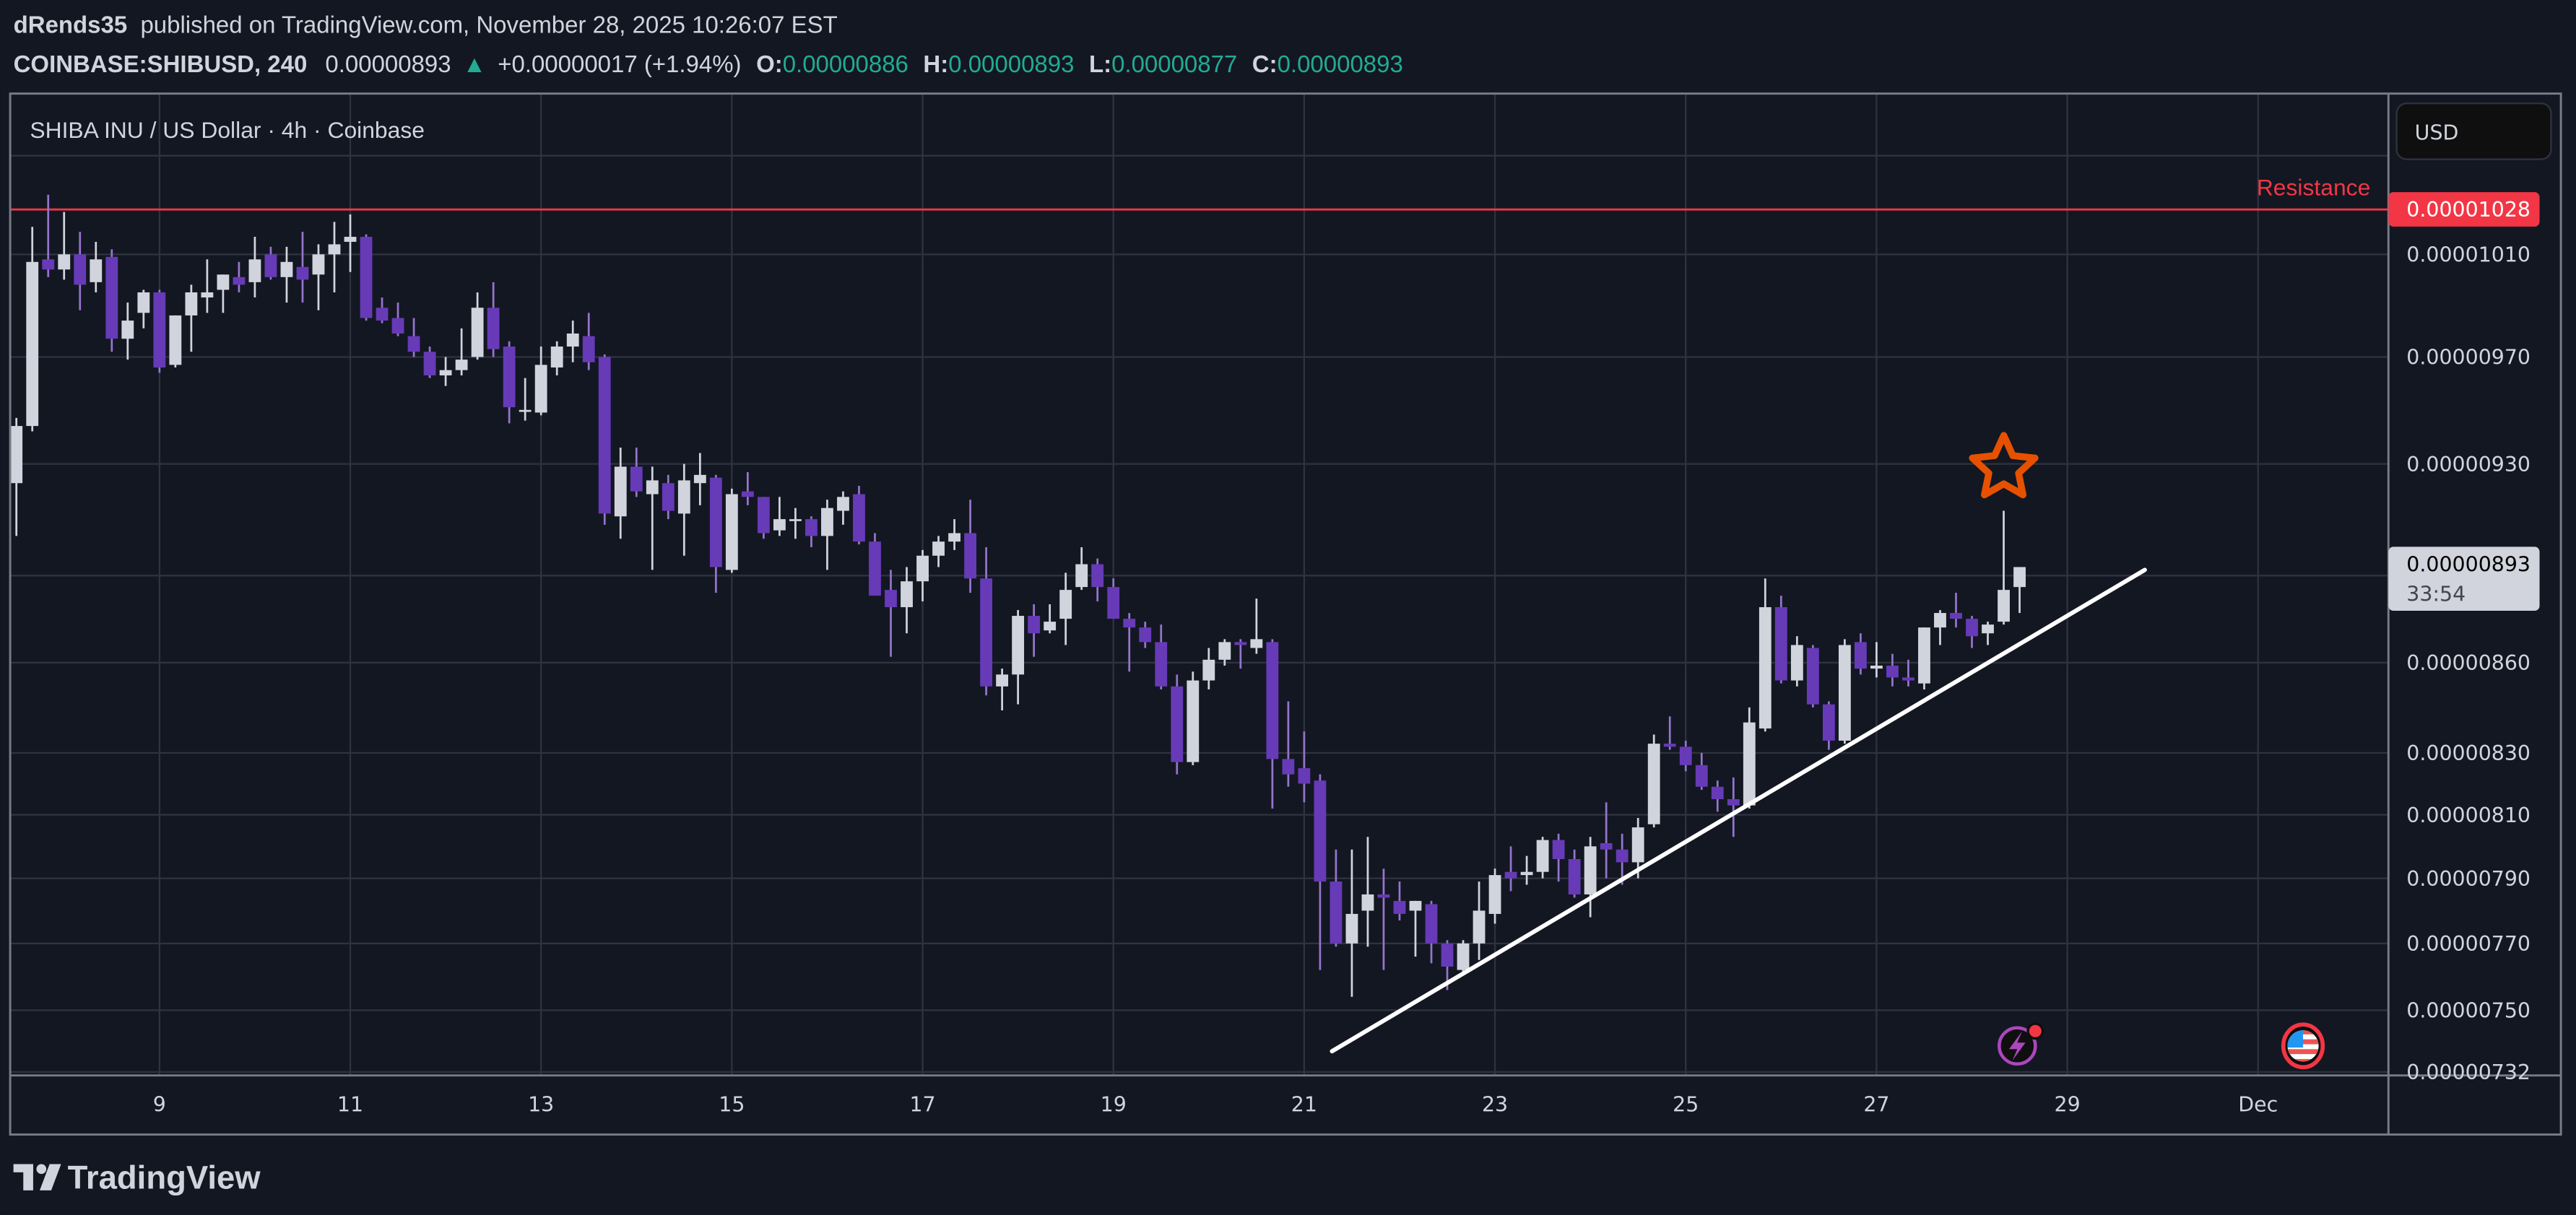 The height and width of the screenshot is (1215, 2576). I want to click on currency-button: USD, so click(2473, 131).